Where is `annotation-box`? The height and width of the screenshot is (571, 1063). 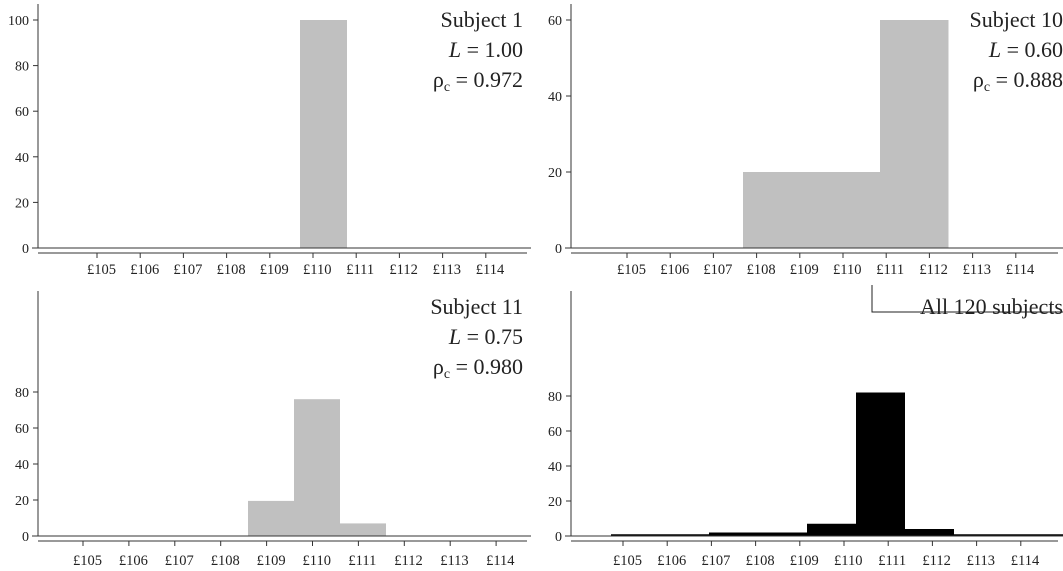
annotation-box is located at coordinates (967, 299).